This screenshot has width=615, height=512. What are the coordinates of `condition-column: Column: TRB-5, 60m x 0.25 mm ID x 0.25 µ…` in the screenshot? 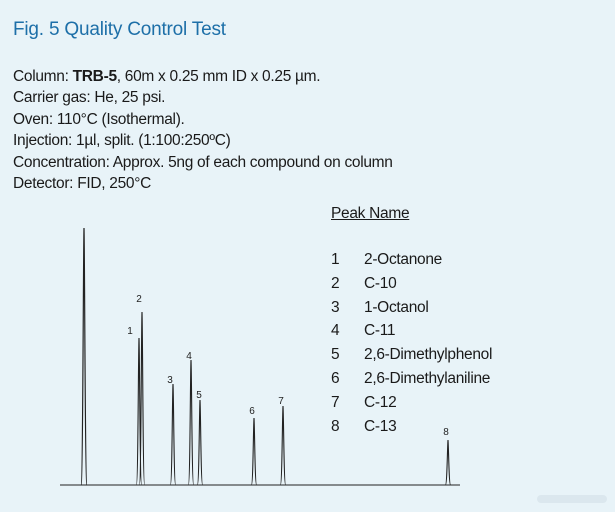 It's located at (167, 76).